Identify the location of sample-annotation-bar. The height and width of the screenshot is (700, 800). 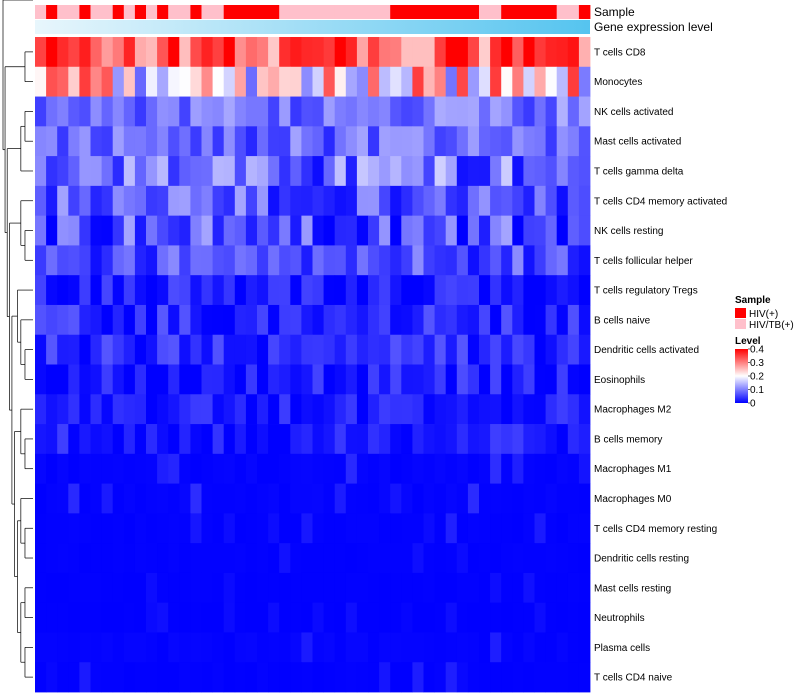
(313, 12).